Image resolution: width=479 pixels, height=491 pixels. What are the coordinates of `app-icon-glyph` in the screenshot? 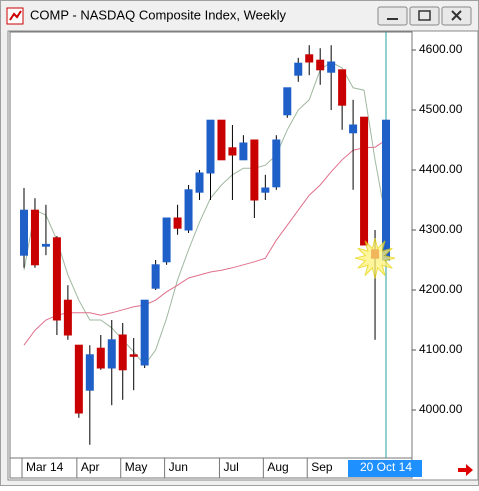 It's located at (15, 15).